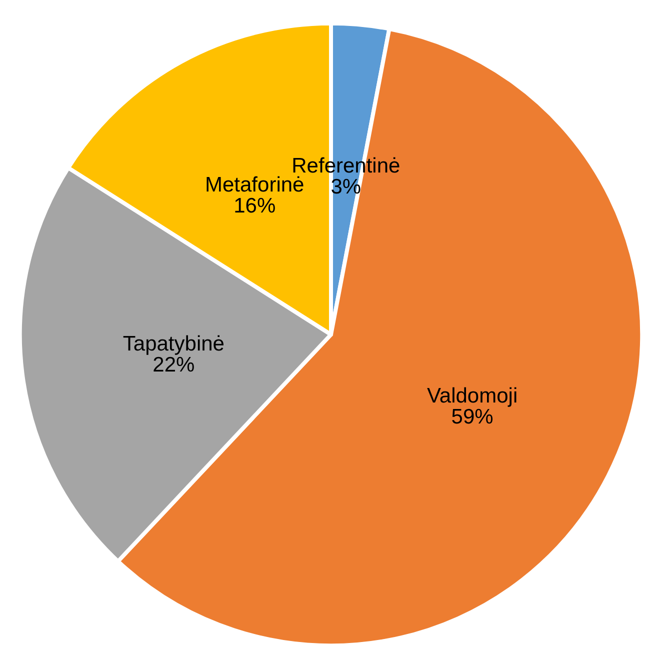 This screenshot has width=662, height=669. I want to click on slice-label: Metaforinė, so click(254, 185).